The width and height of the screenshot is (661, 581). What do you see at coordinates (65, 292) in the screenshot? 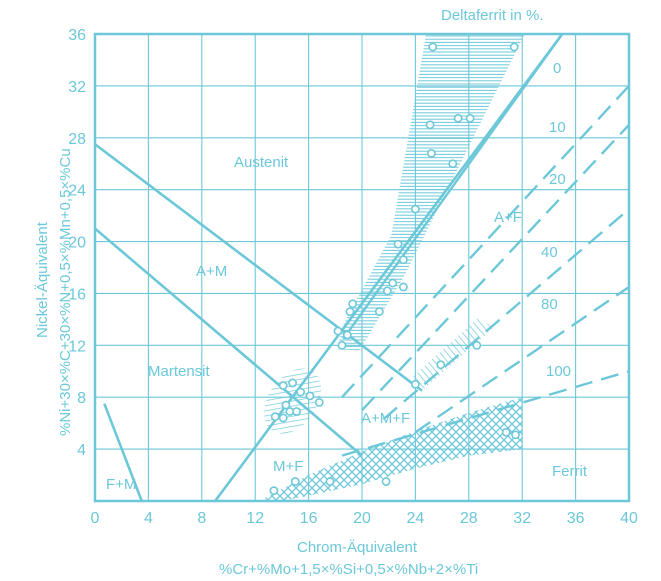
I see `y-axis-formula: %Ni+30×%C+30×%N+0,5×%Mn+0,5×%Cu` at bounding box center [65, 292].